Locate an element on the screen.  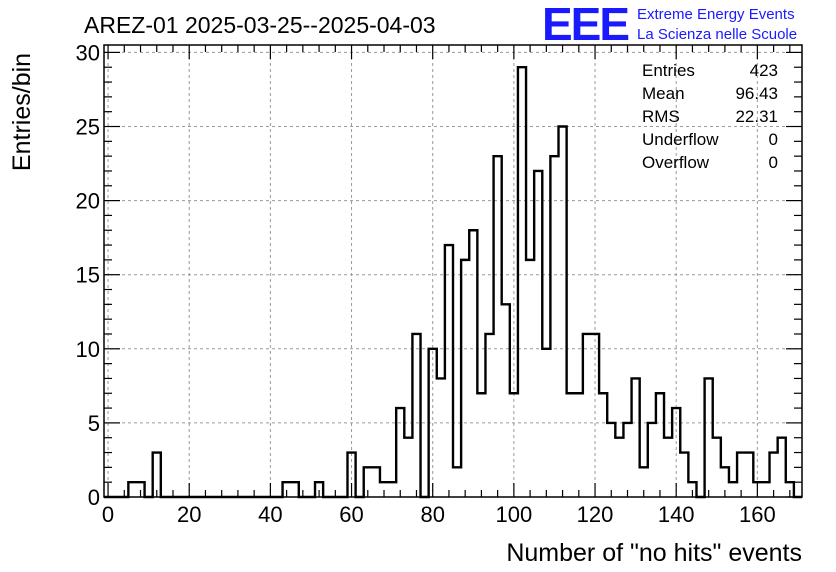
y-tick-label: 5 is located at coordinates (94, 423).